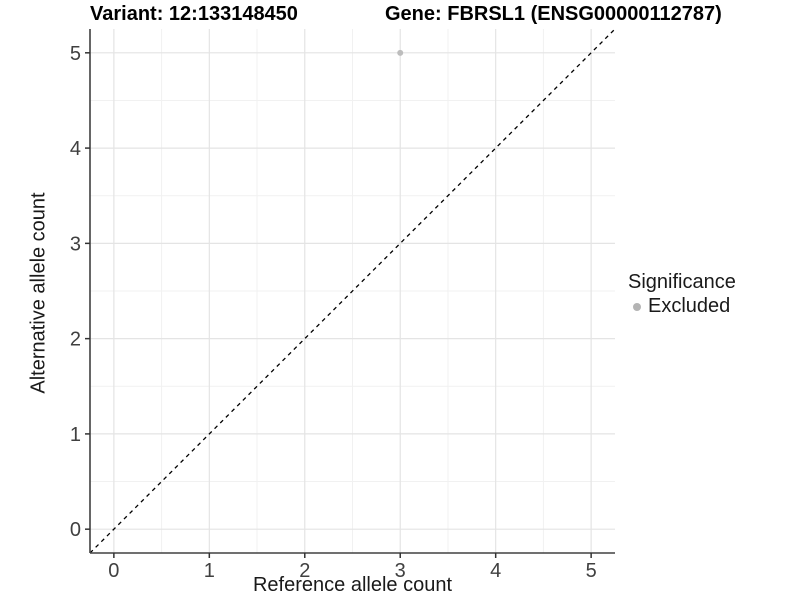 Image resolution: width=800 pixels, height=600 pixels. Describe the element at coordinates (38, 293) in the screenshot. I see `y-axis-title: Alternative allele count` at that location.